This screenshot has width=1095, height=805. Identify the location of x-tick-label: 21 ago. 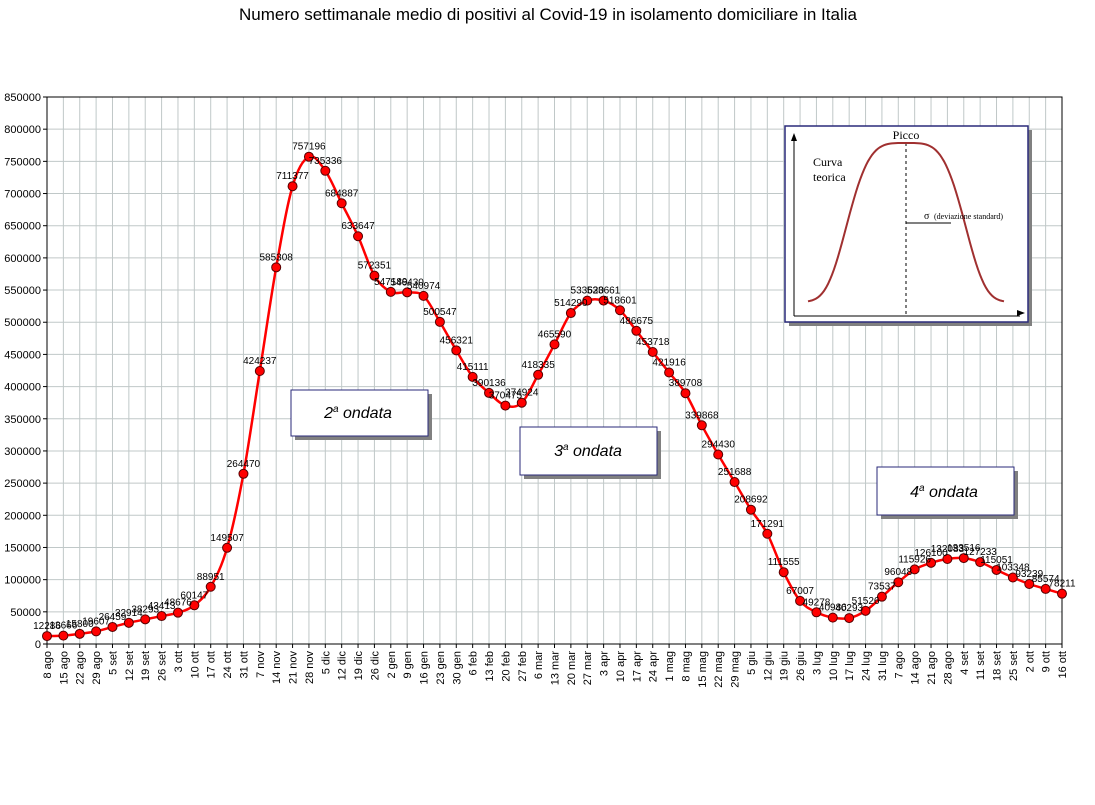
(932, 668).